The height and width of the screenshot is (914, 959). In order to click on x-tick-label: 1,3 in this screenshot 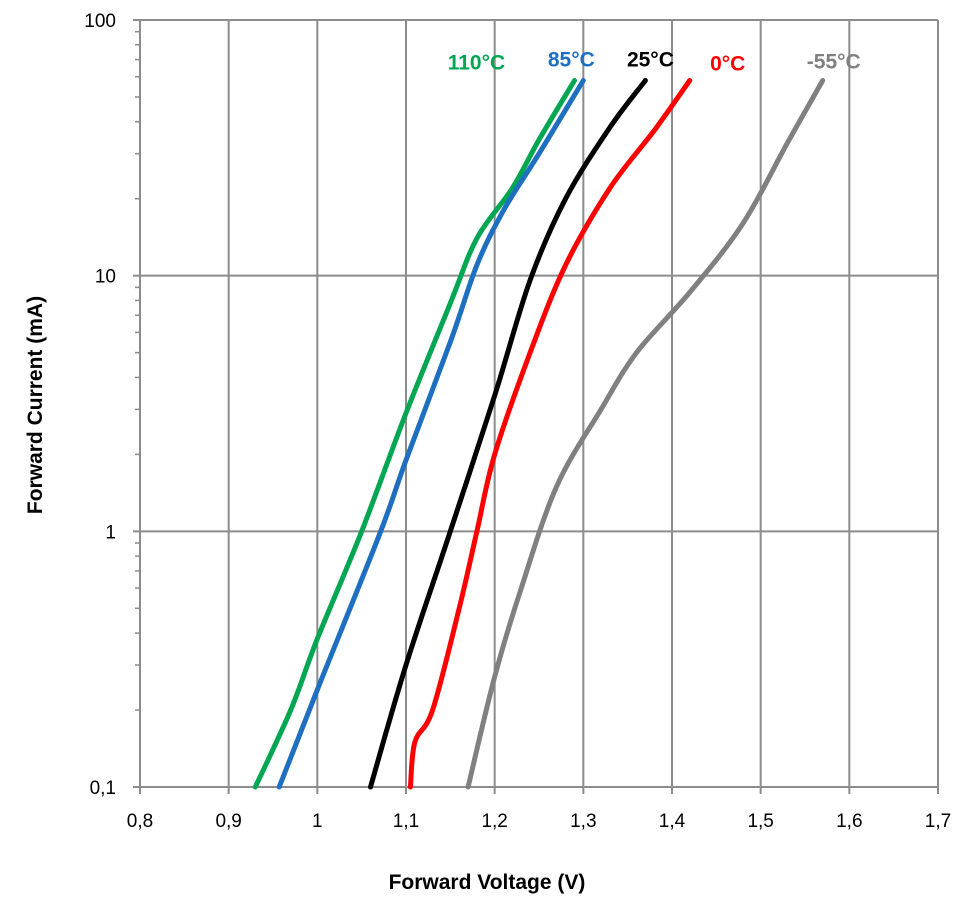, I will do `click(583, 821)`.